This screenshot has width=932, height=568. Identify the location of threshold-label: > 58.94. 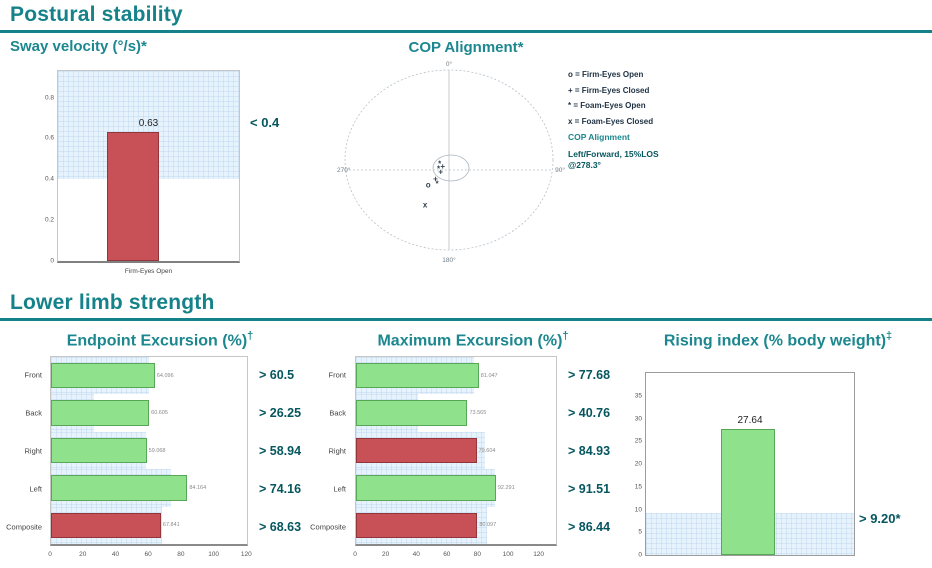
(280, 451).